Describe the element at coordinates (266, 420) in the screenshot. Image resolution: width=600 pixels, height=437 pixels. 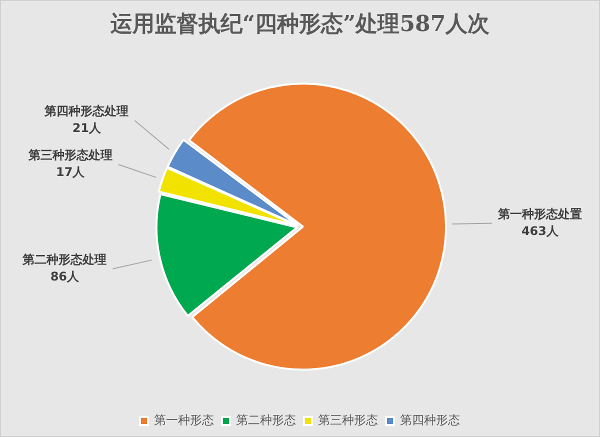
I see `legend-label: 第二种形态` at that location.